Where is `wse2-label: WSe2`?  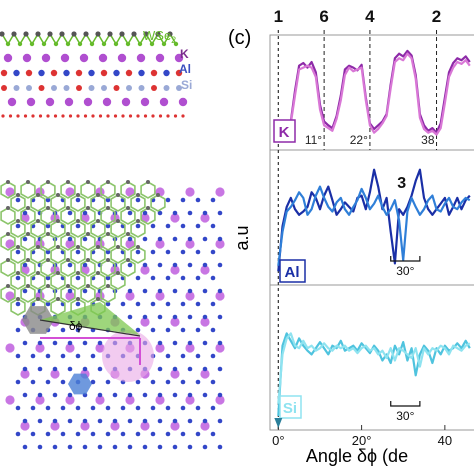 wse2-label: WSe2 is located at coordinates (159, 36).